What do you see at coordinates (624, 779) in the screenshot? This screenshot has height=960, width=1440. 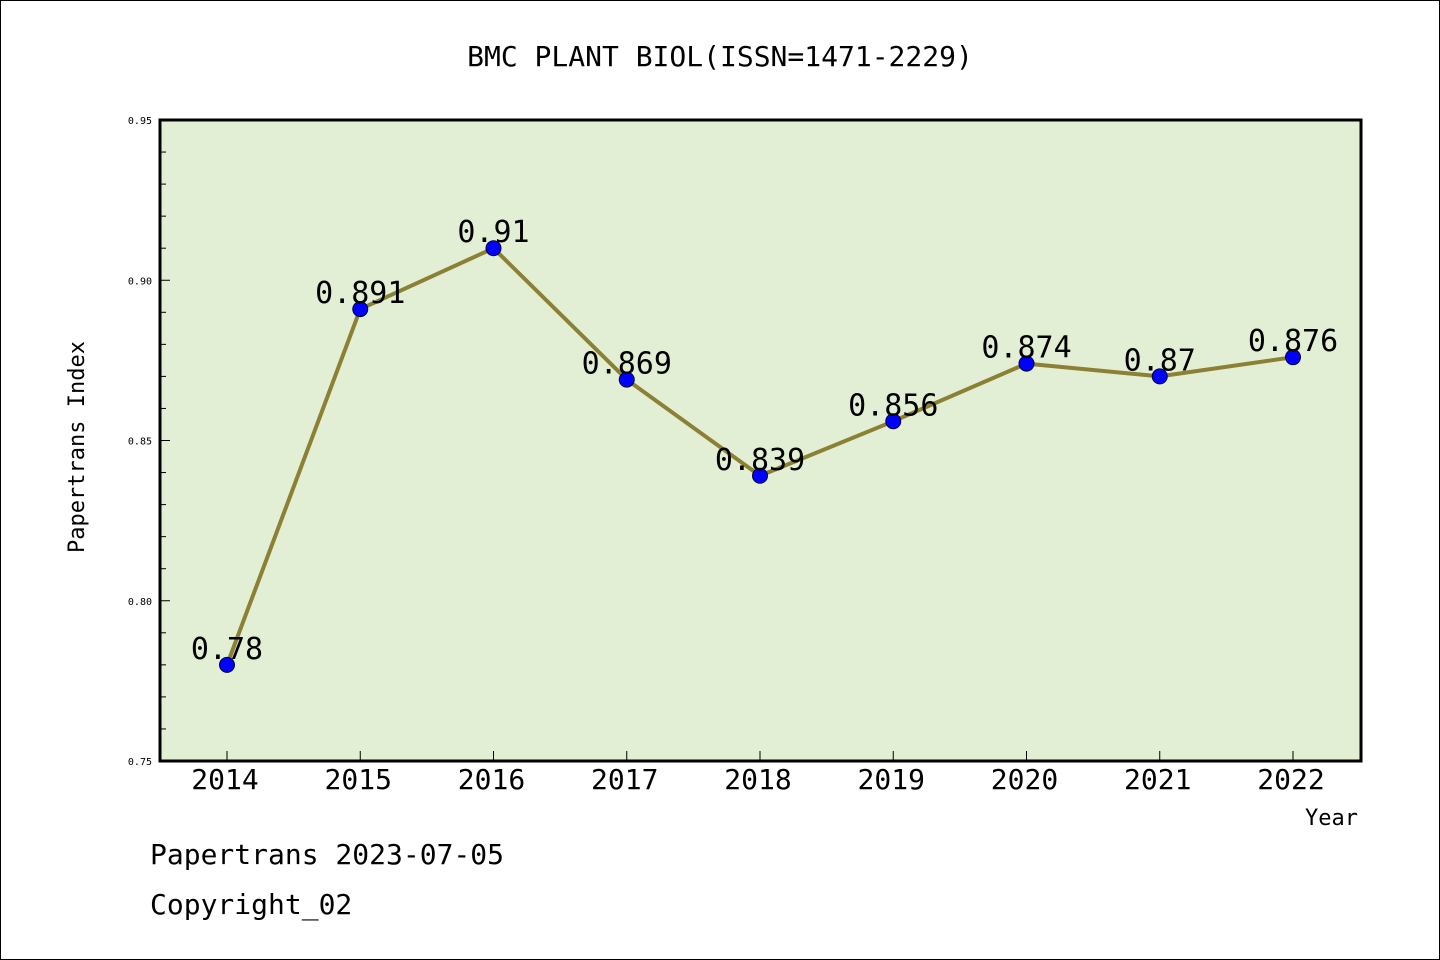 I see `x-tick-label: 2017` at bounding box center [624, 779].